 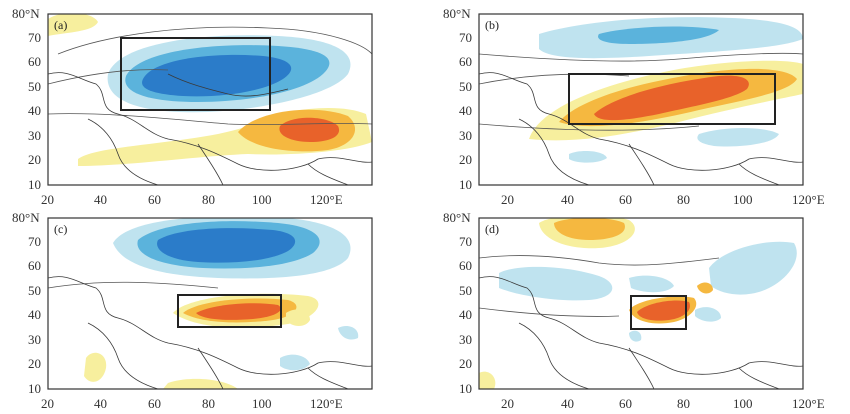 What do you see at coordinates (34, 86) in the screenshot?
I see `panel-a-ytick: 50` at bounding box center [34, 86].